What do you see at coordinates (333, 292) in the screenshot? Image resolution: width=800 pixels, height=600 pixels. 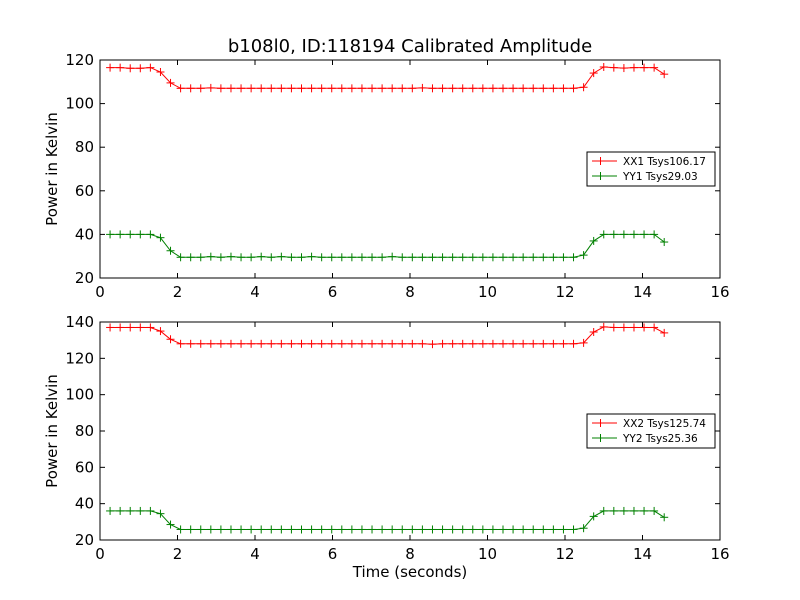 I see `chart0-x-tick-label: 6` at bounding box center [333, 292].